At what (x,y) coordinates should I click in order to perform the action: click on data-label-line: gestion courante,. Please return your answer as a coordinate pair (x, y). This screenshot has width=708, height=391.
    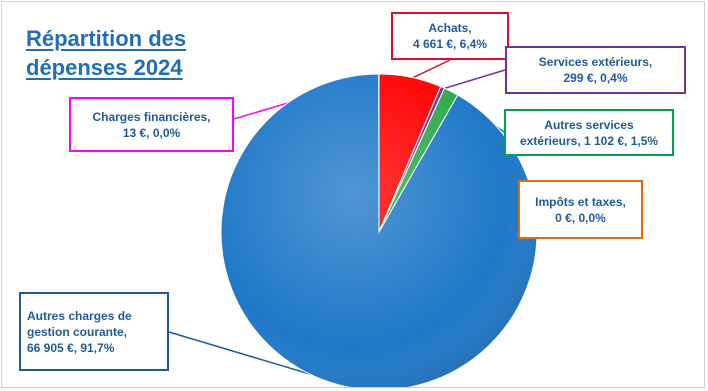
    Looking at the image, I should click on (77, 331).